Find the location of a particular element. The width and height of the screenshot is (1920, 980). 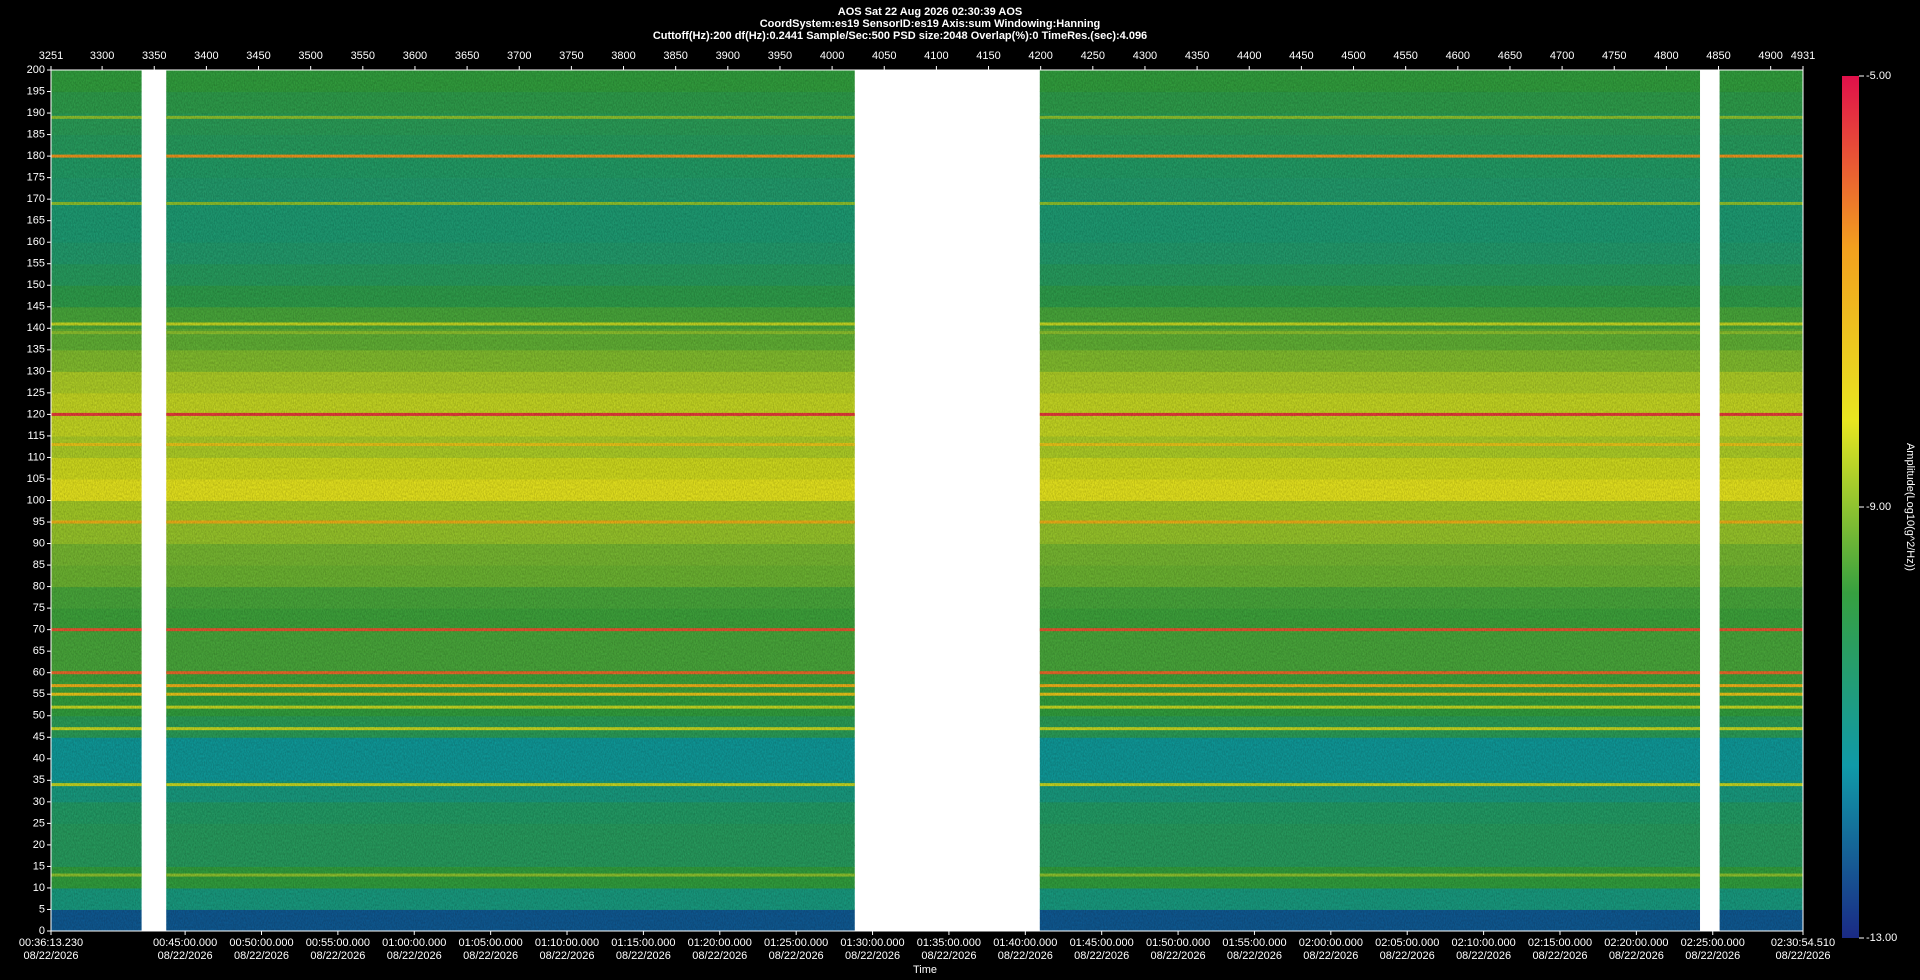

x-axis-label: Time is located at coordinates (925, 970).